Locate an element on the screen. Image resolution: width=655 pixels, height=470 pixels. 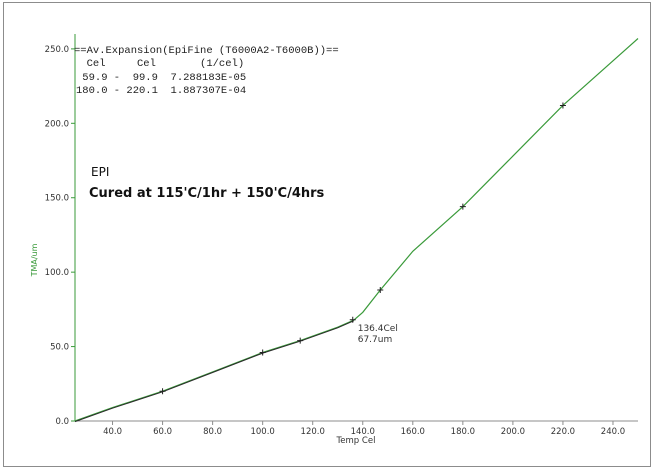
y-tick-label-1: 50.0 is located at coordinates (59, 348).